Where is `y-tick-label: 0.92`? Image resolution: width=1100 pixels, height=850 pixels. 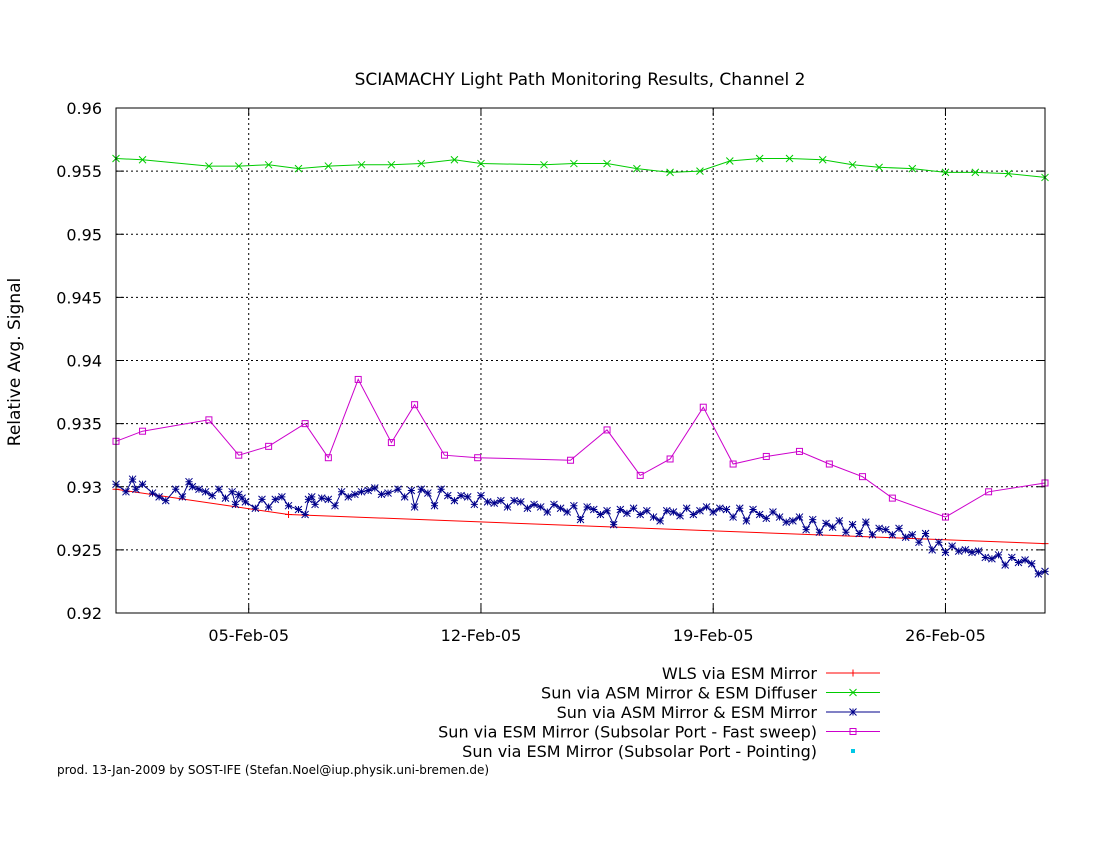 y-tick-label: 0.92 is located at coordinates (84, 613).